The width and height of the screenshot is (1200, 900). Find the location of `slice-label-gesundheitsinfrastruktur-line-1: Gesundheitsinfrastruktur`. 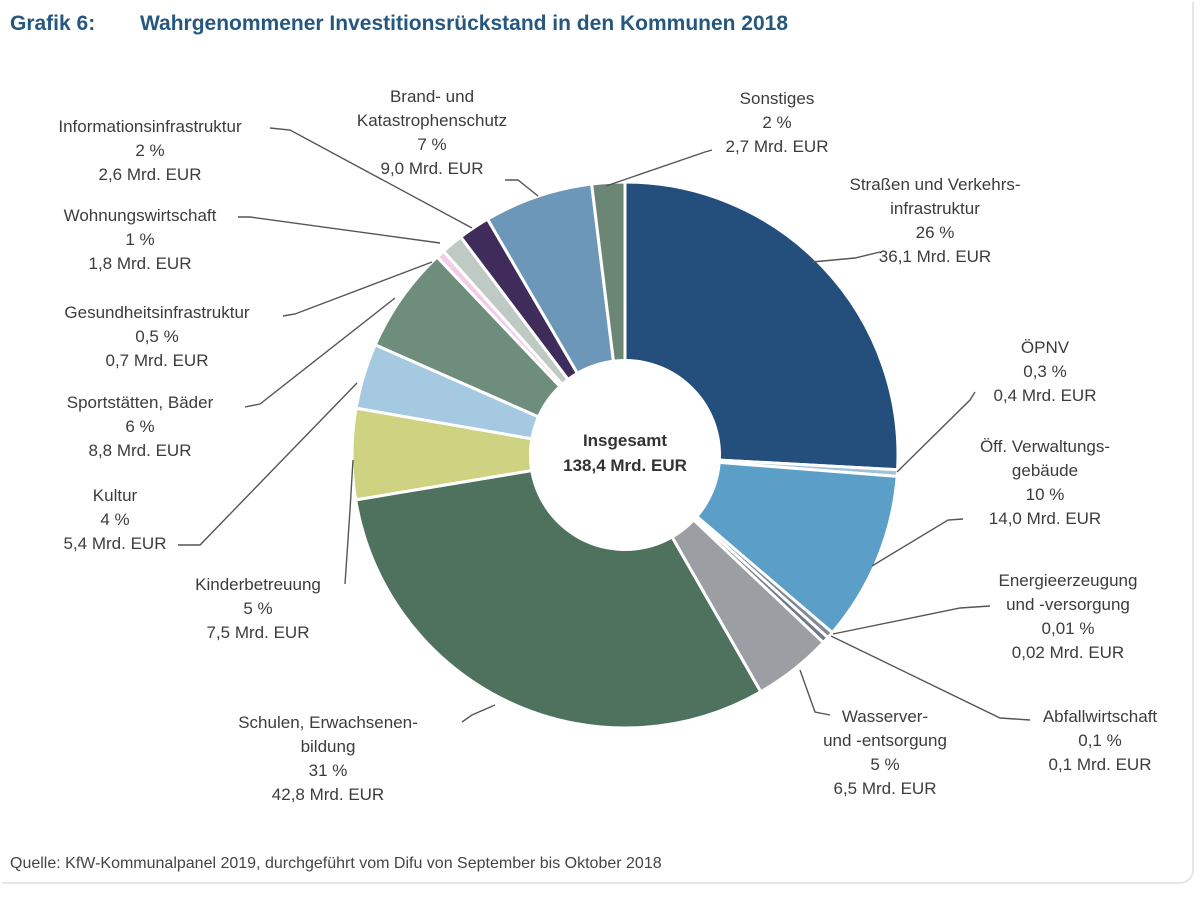

slice-label-gesundheitsinfrastruktur-line-1: Gesundheitsinfrastruktur is located at coordinates (157, 312).